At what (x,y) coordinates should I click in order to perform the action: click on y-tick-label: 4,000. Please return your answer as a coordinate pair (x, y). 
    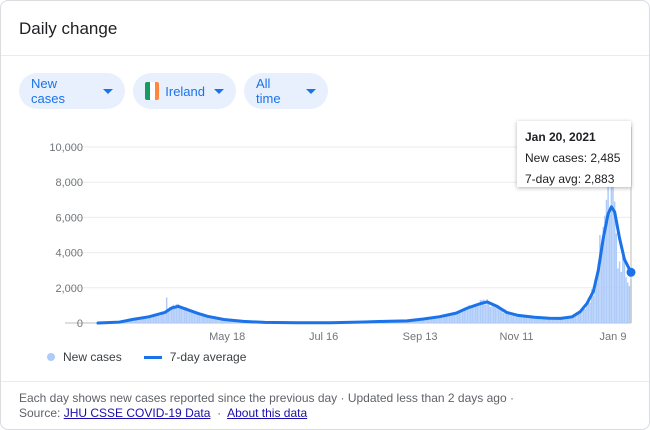
    Looking at the image, I should click on (69, 254).